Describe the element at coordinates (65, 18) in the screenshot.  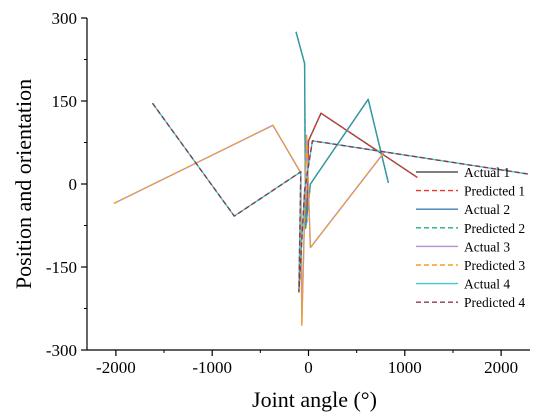
I see `y-tick-label: 300` at that location.